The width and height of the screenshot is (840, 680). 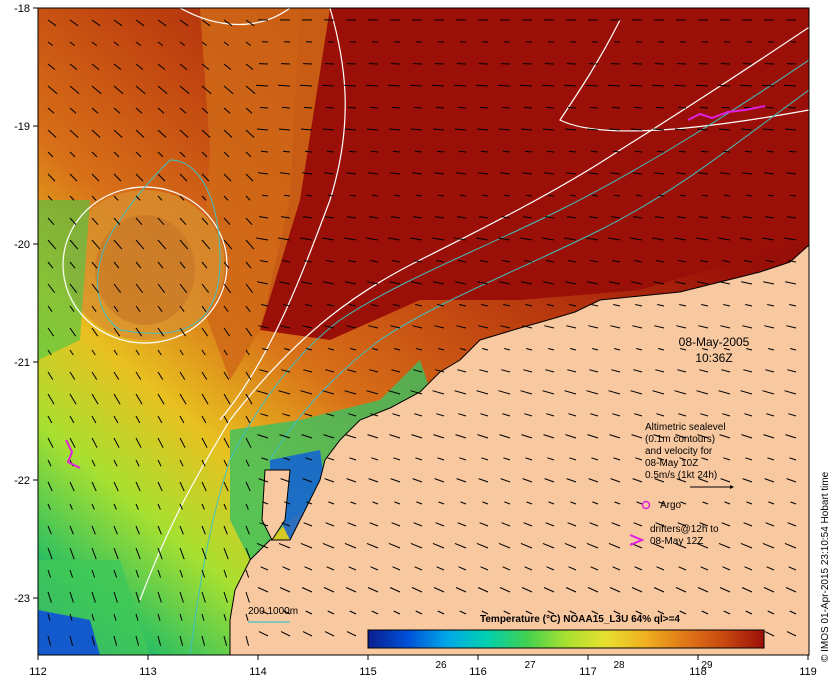 What do you see at coordinates (808, 672) in the screenshot?
I see `lon-tick-label: 119` at bounding box center [808, 672].